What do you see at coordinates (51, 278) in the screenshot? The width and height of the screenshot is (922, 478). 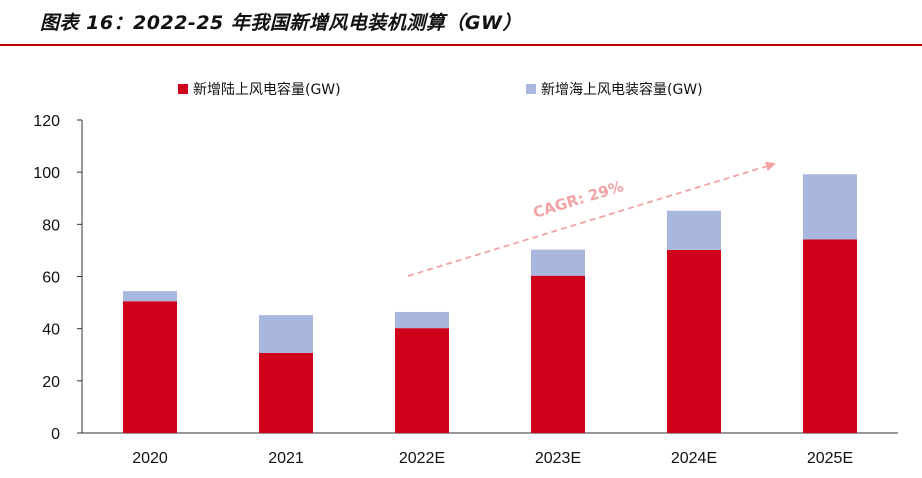 I see `y-tick-label: 60` at bounding box center [51, 278].